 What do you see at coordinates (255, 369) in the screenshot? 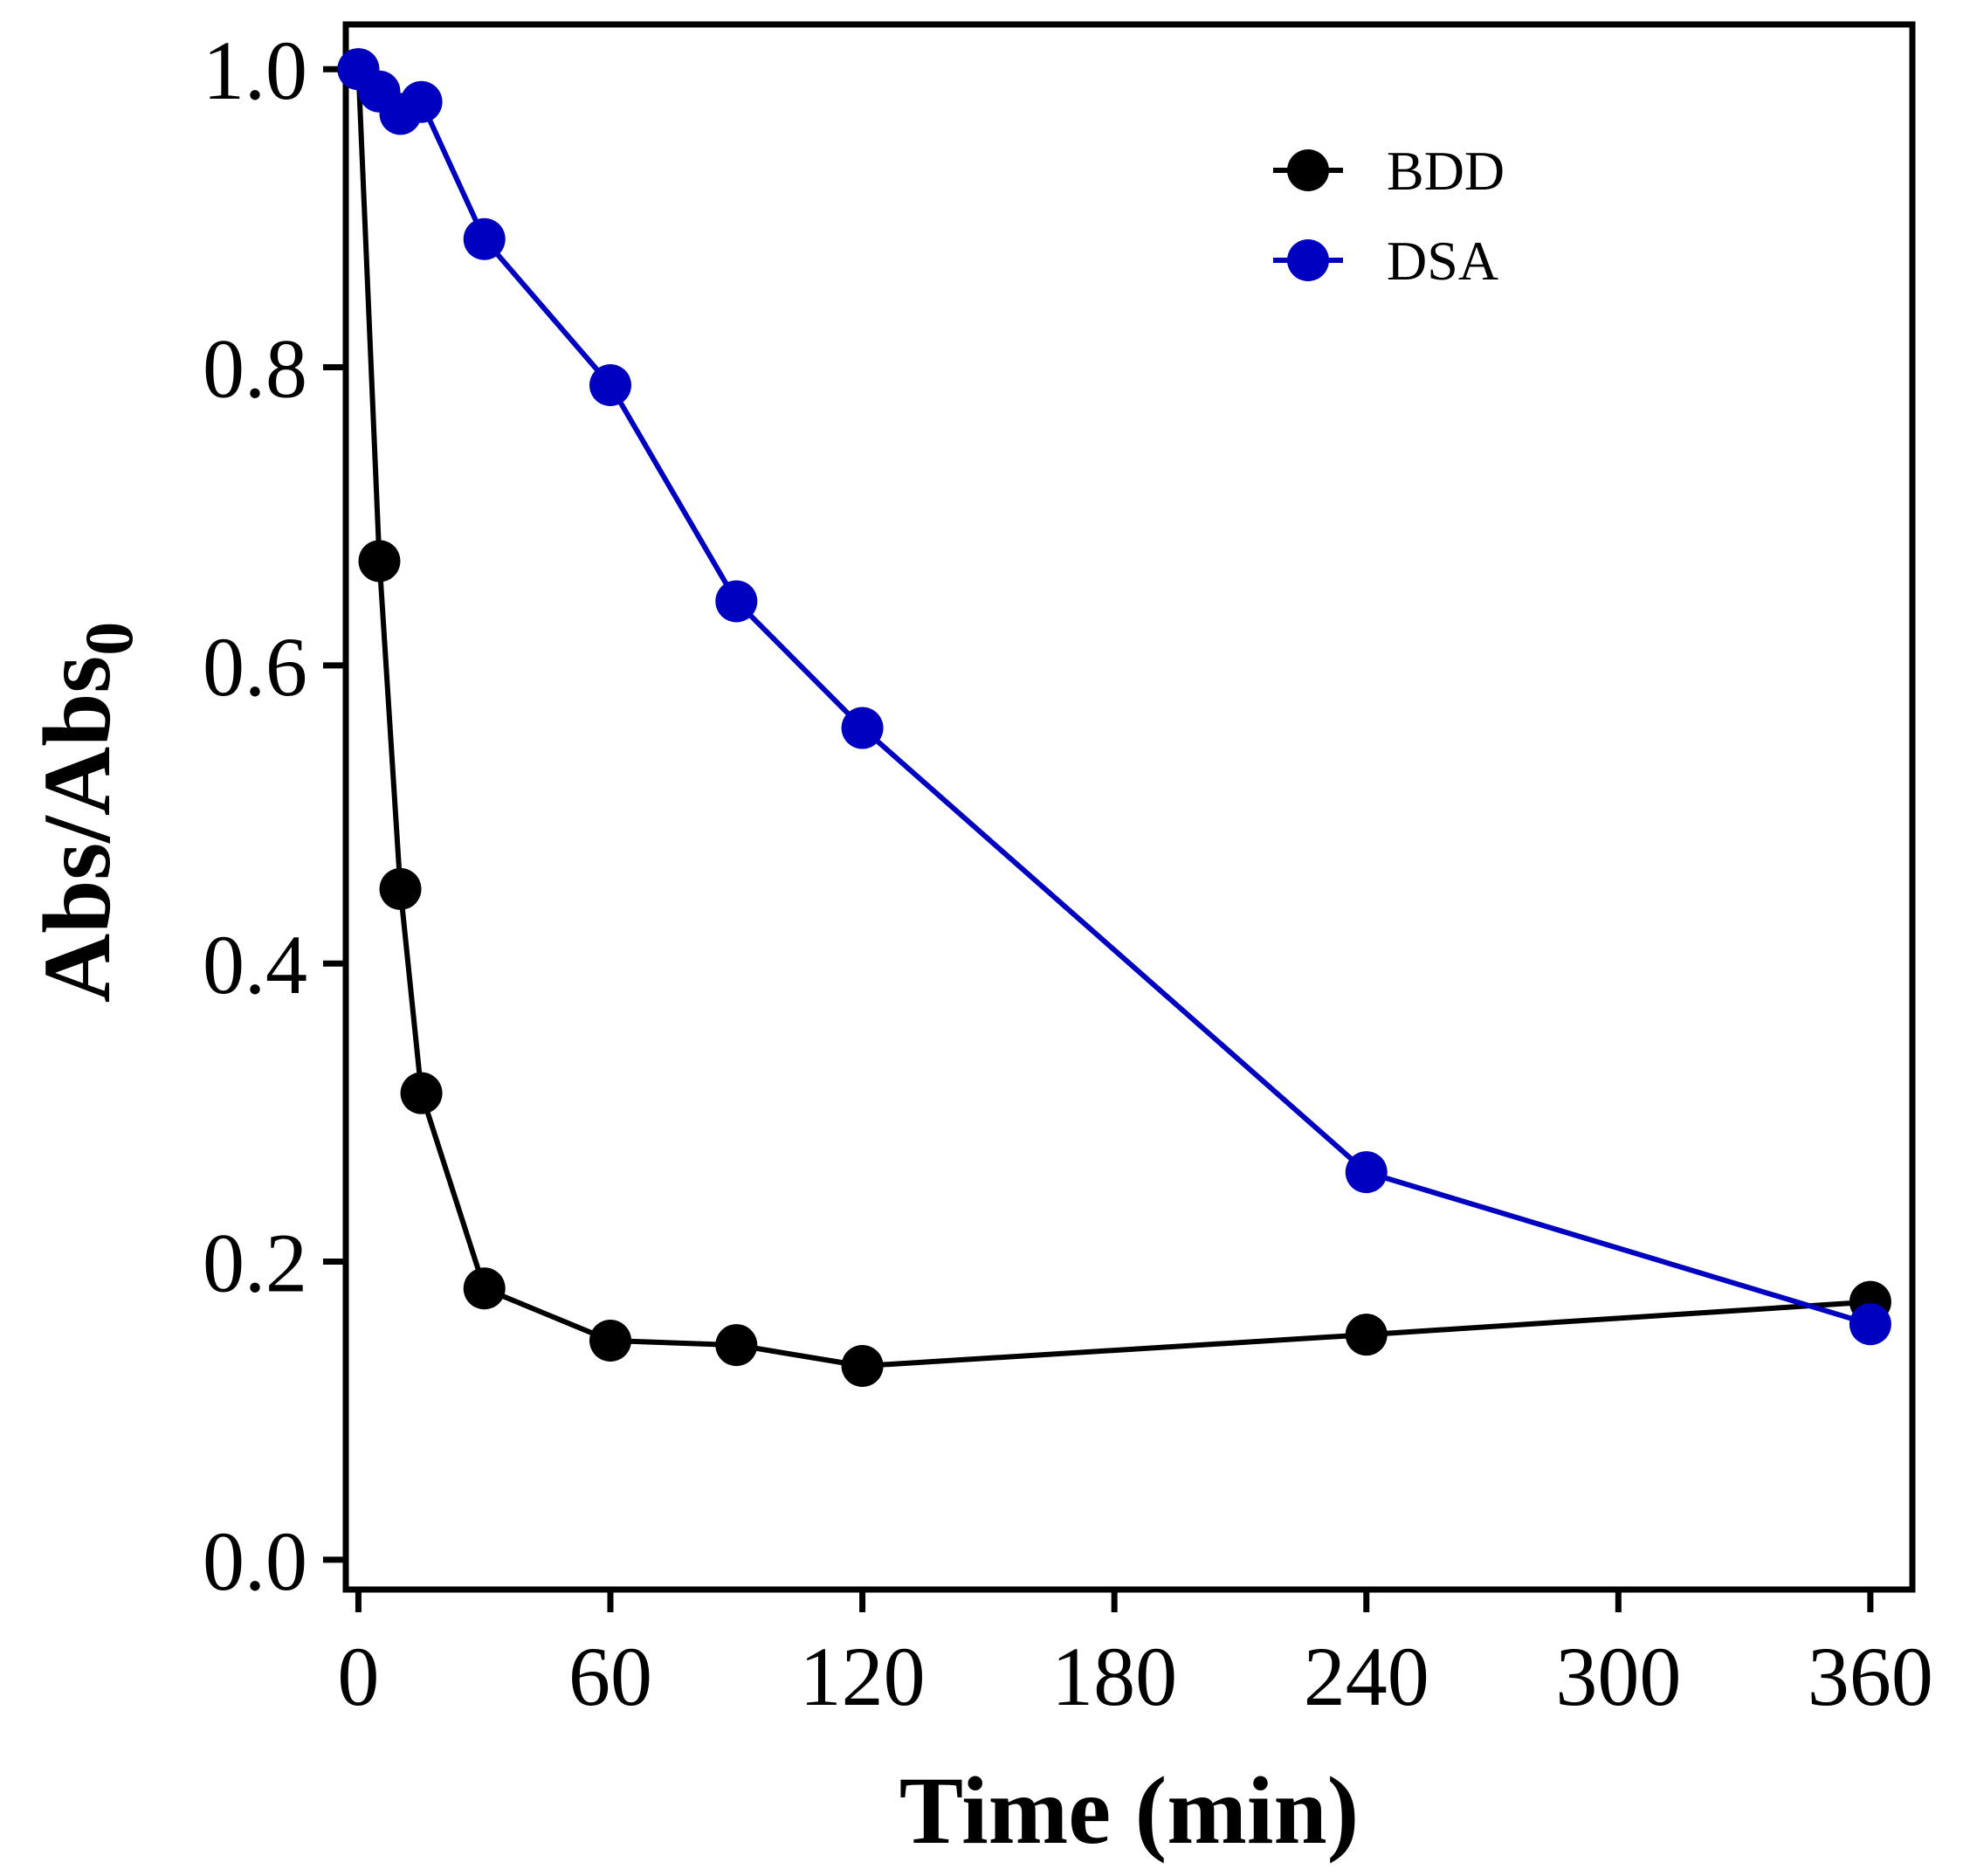
I see `y-tick-label: 0.8` at bounding box center [255, 369].